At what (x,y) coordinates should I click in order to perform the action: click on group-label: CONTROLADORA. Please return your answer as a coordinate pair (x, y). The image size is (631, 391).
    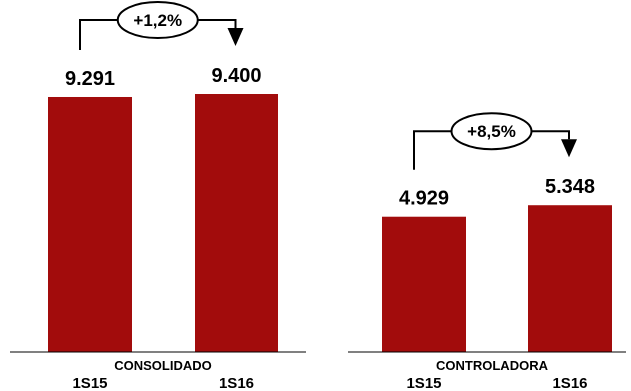
    Looking at the image, I should click on (492, 365).